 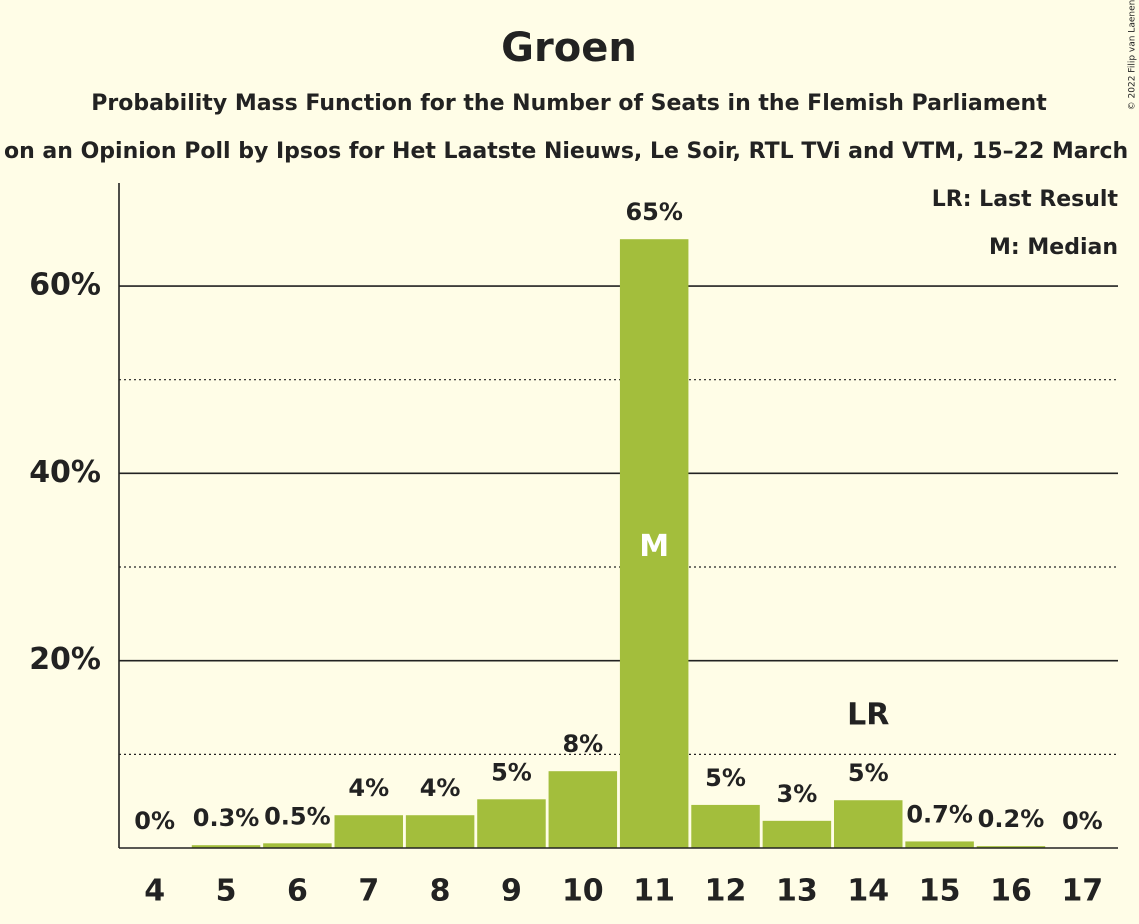 What do you see at coordinates (1082, 891) in the screenshot?
I see `x-tick-label: 17` at bounding box center [1082, 891].